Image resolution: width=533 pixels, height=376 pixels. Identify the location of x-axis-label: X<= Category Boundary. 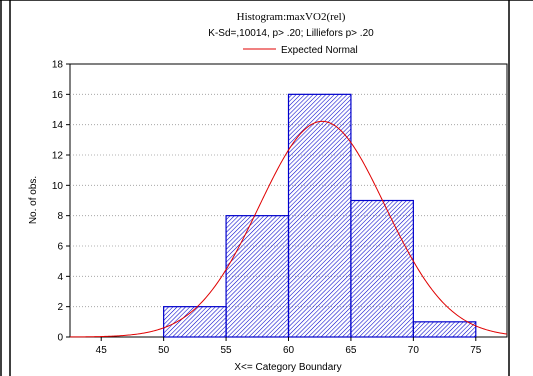
(287, 367).